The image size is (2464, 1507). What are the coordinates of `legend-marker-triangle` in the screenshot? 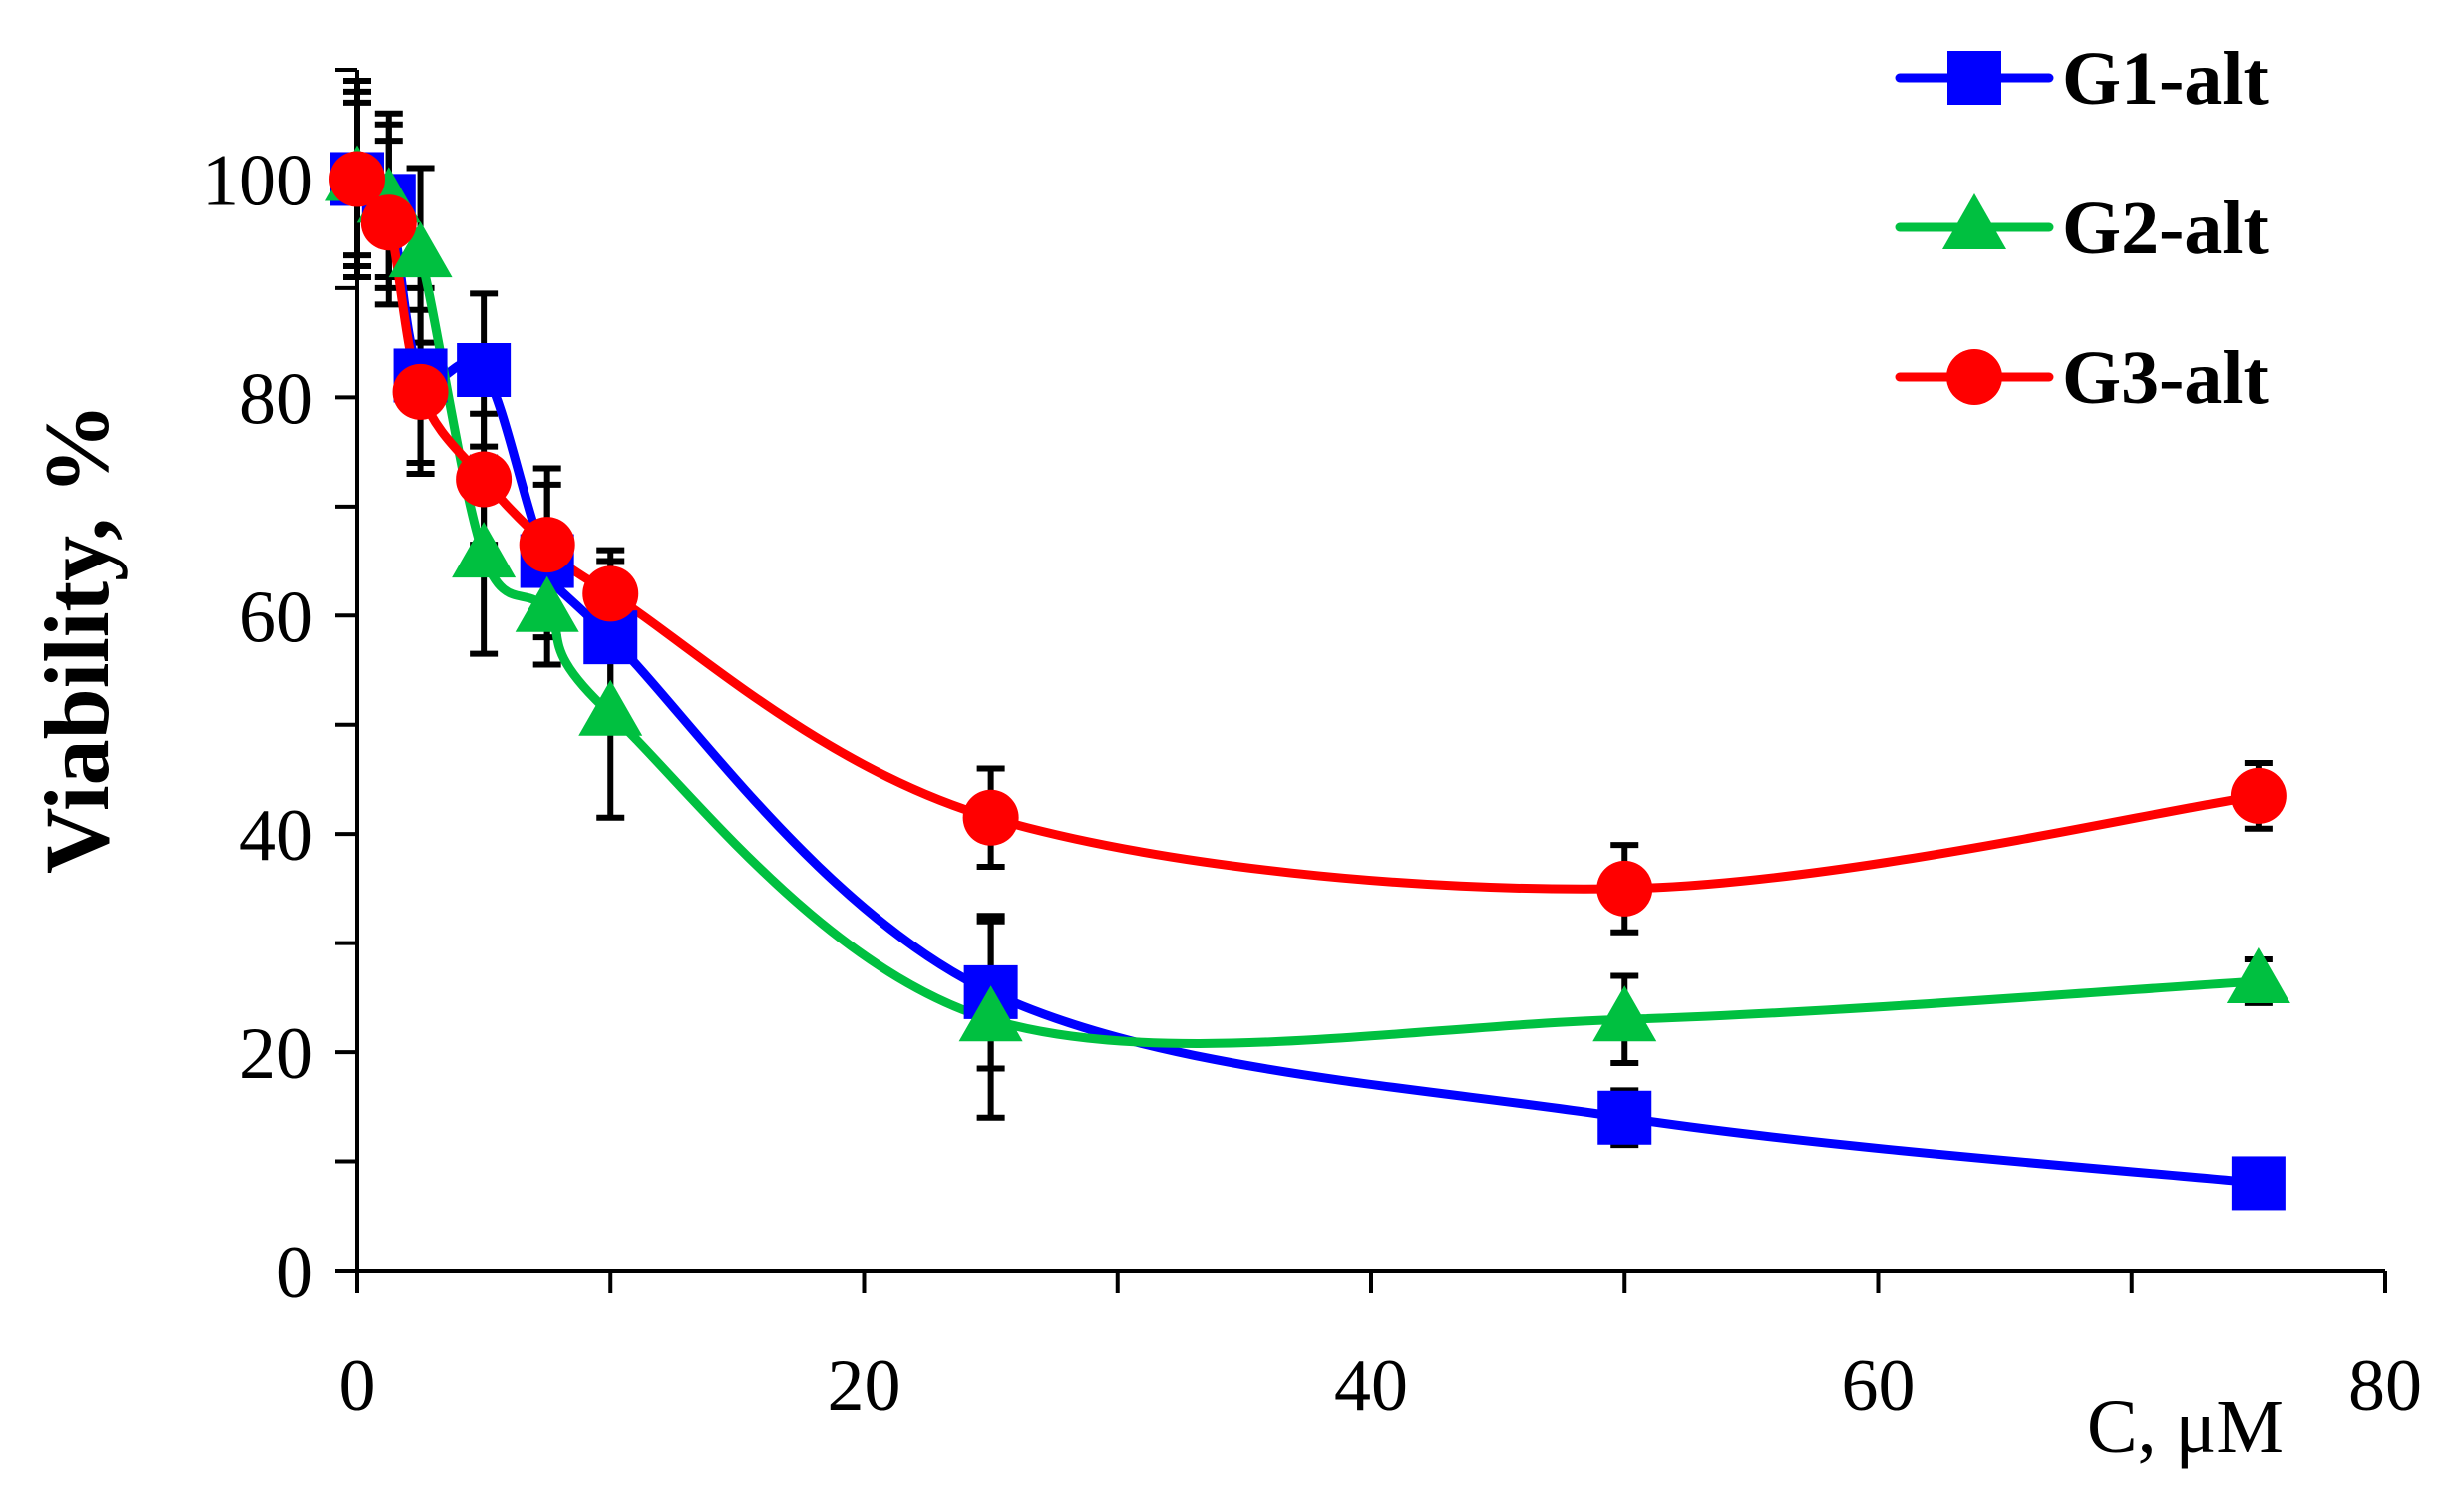 It's located at (1974, 221).